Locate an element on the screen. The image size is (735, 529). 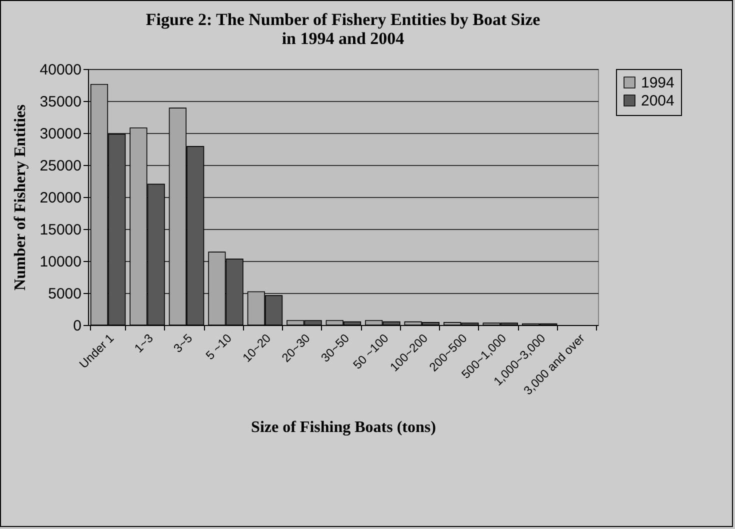
y-tick-label: 20000 is located at coordinates (61, 198).